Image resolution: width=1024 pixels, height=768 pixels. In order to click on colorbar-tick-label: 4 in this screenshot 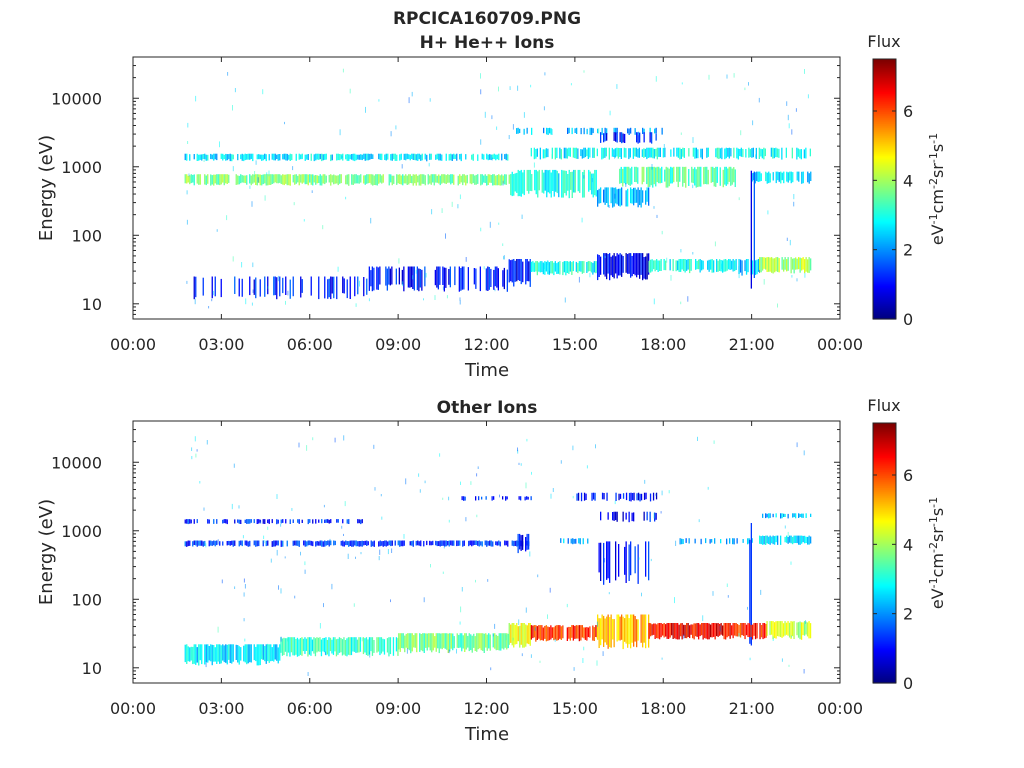, I will do `click(908, 544)`.